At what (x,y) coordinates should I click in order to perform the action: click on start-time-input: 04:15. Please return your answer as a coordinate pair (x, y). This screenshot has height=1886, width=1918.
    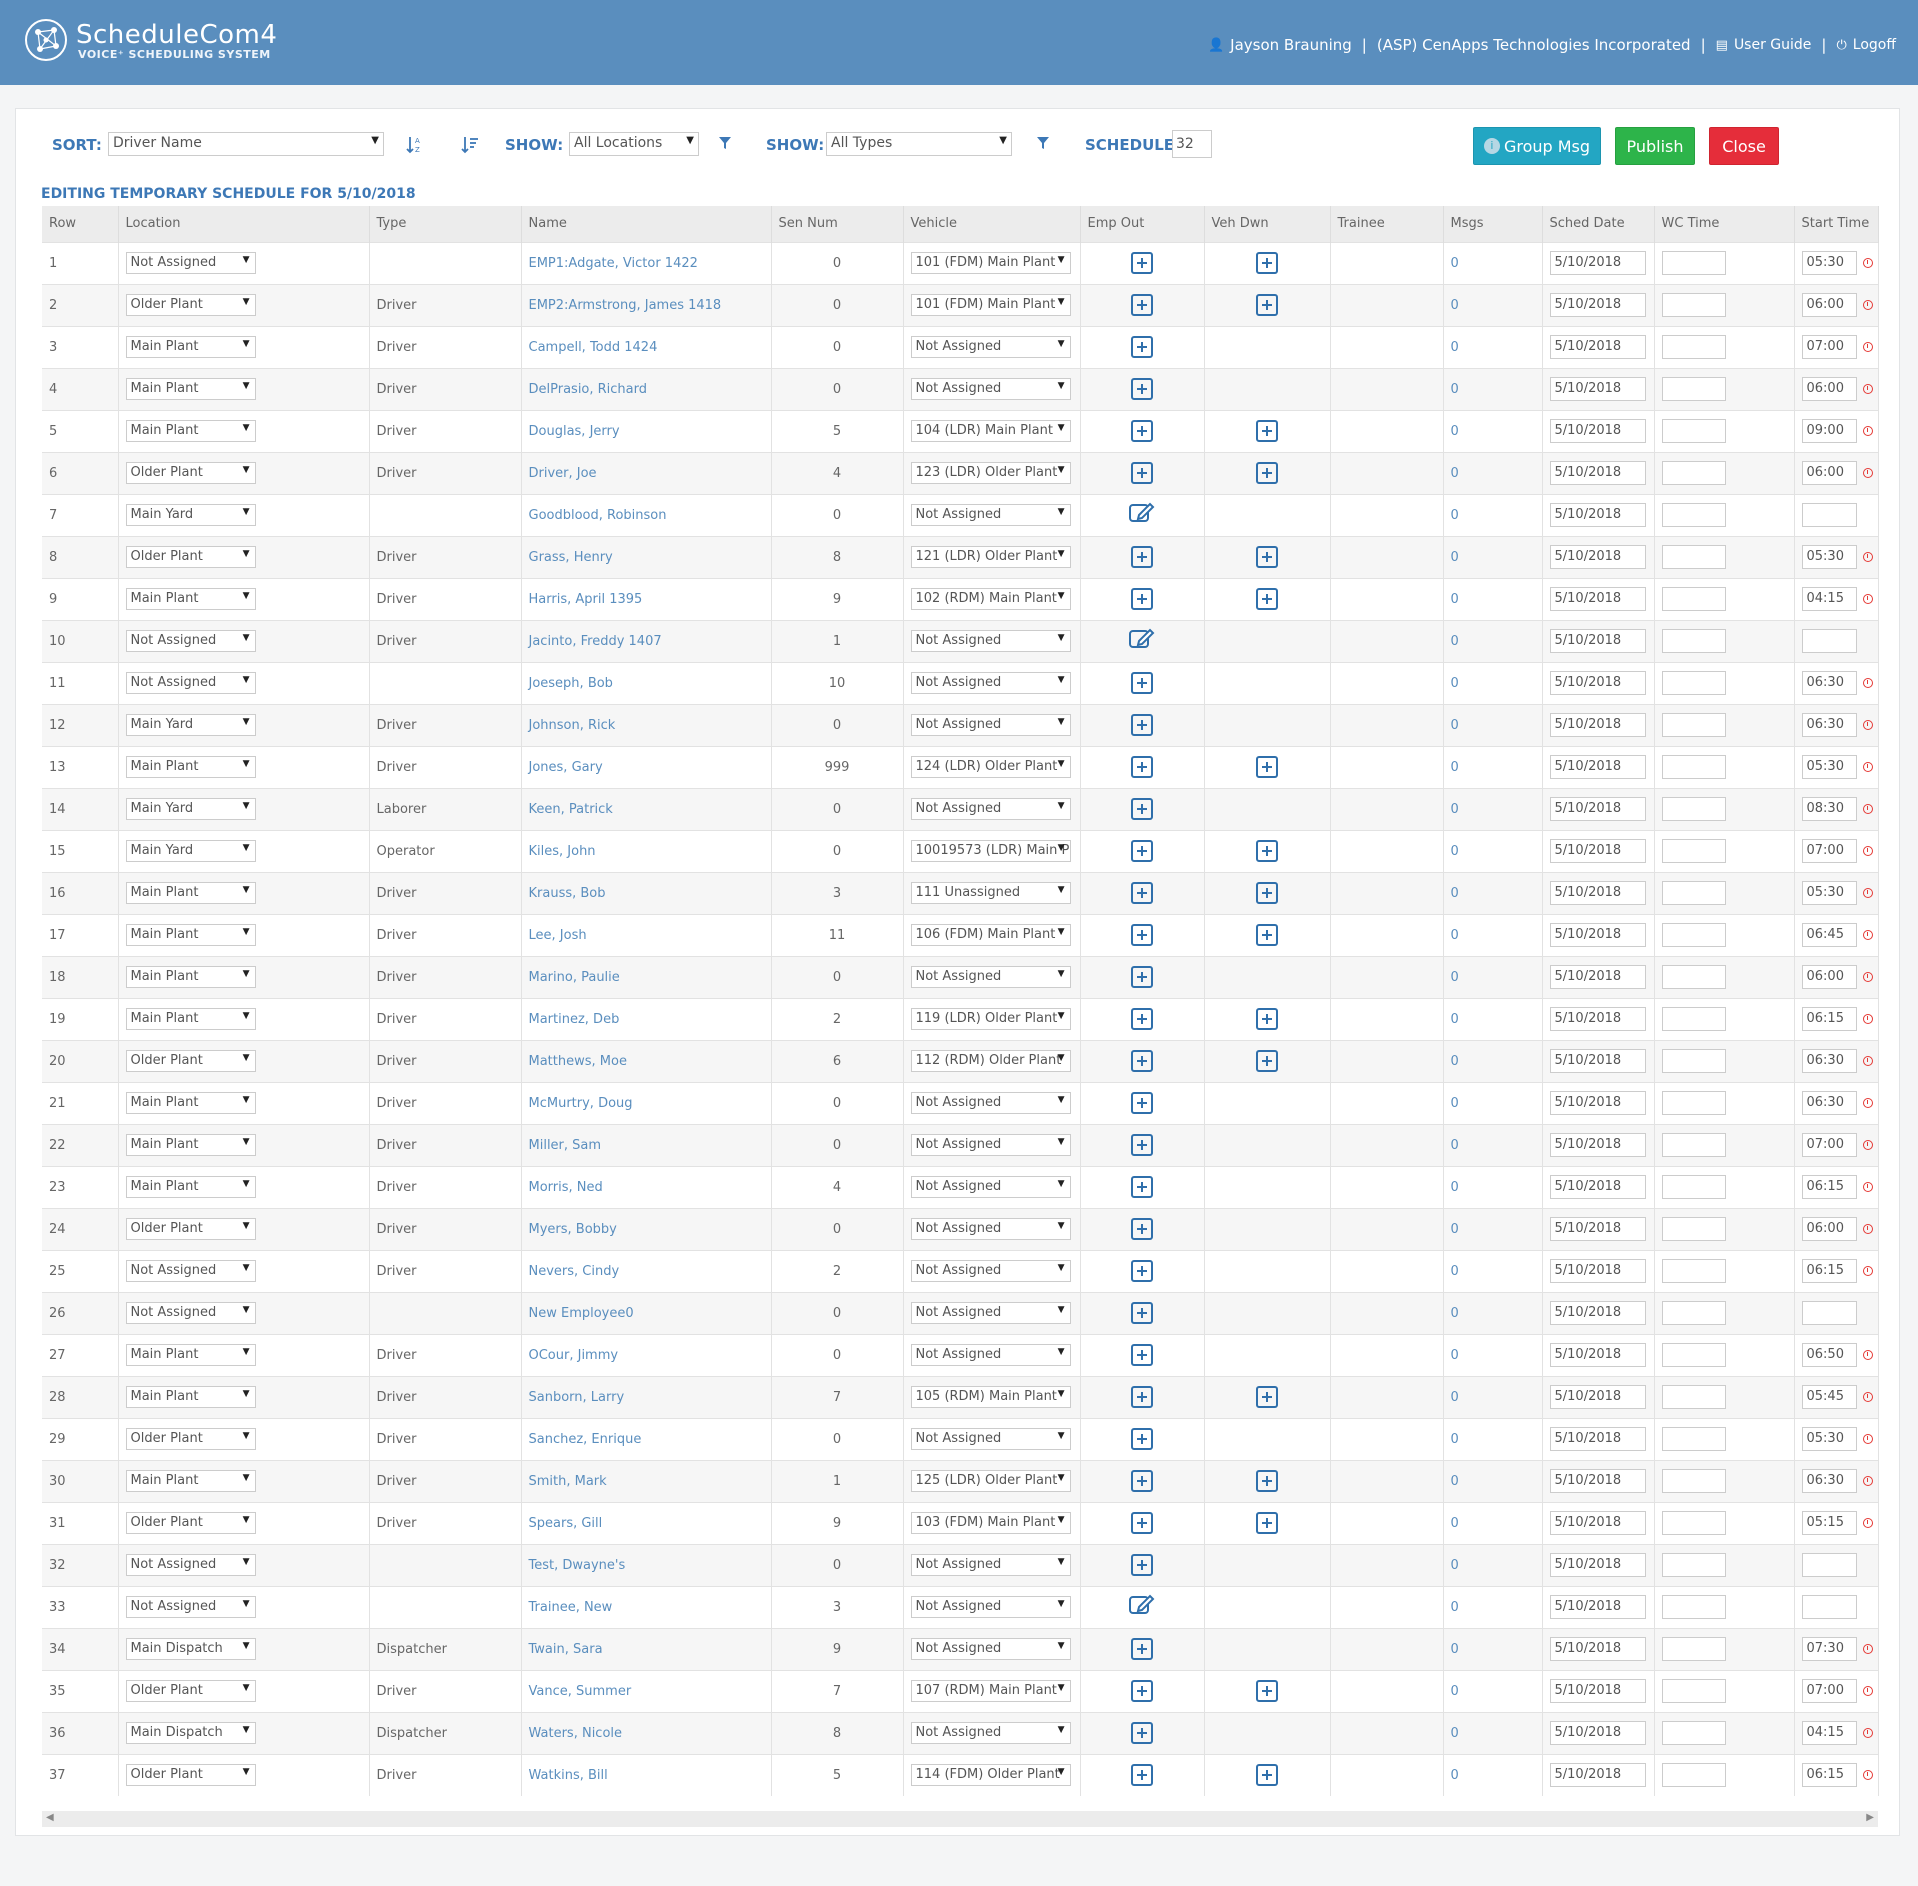
    Looking at the image, I should click on (1829, 1733).